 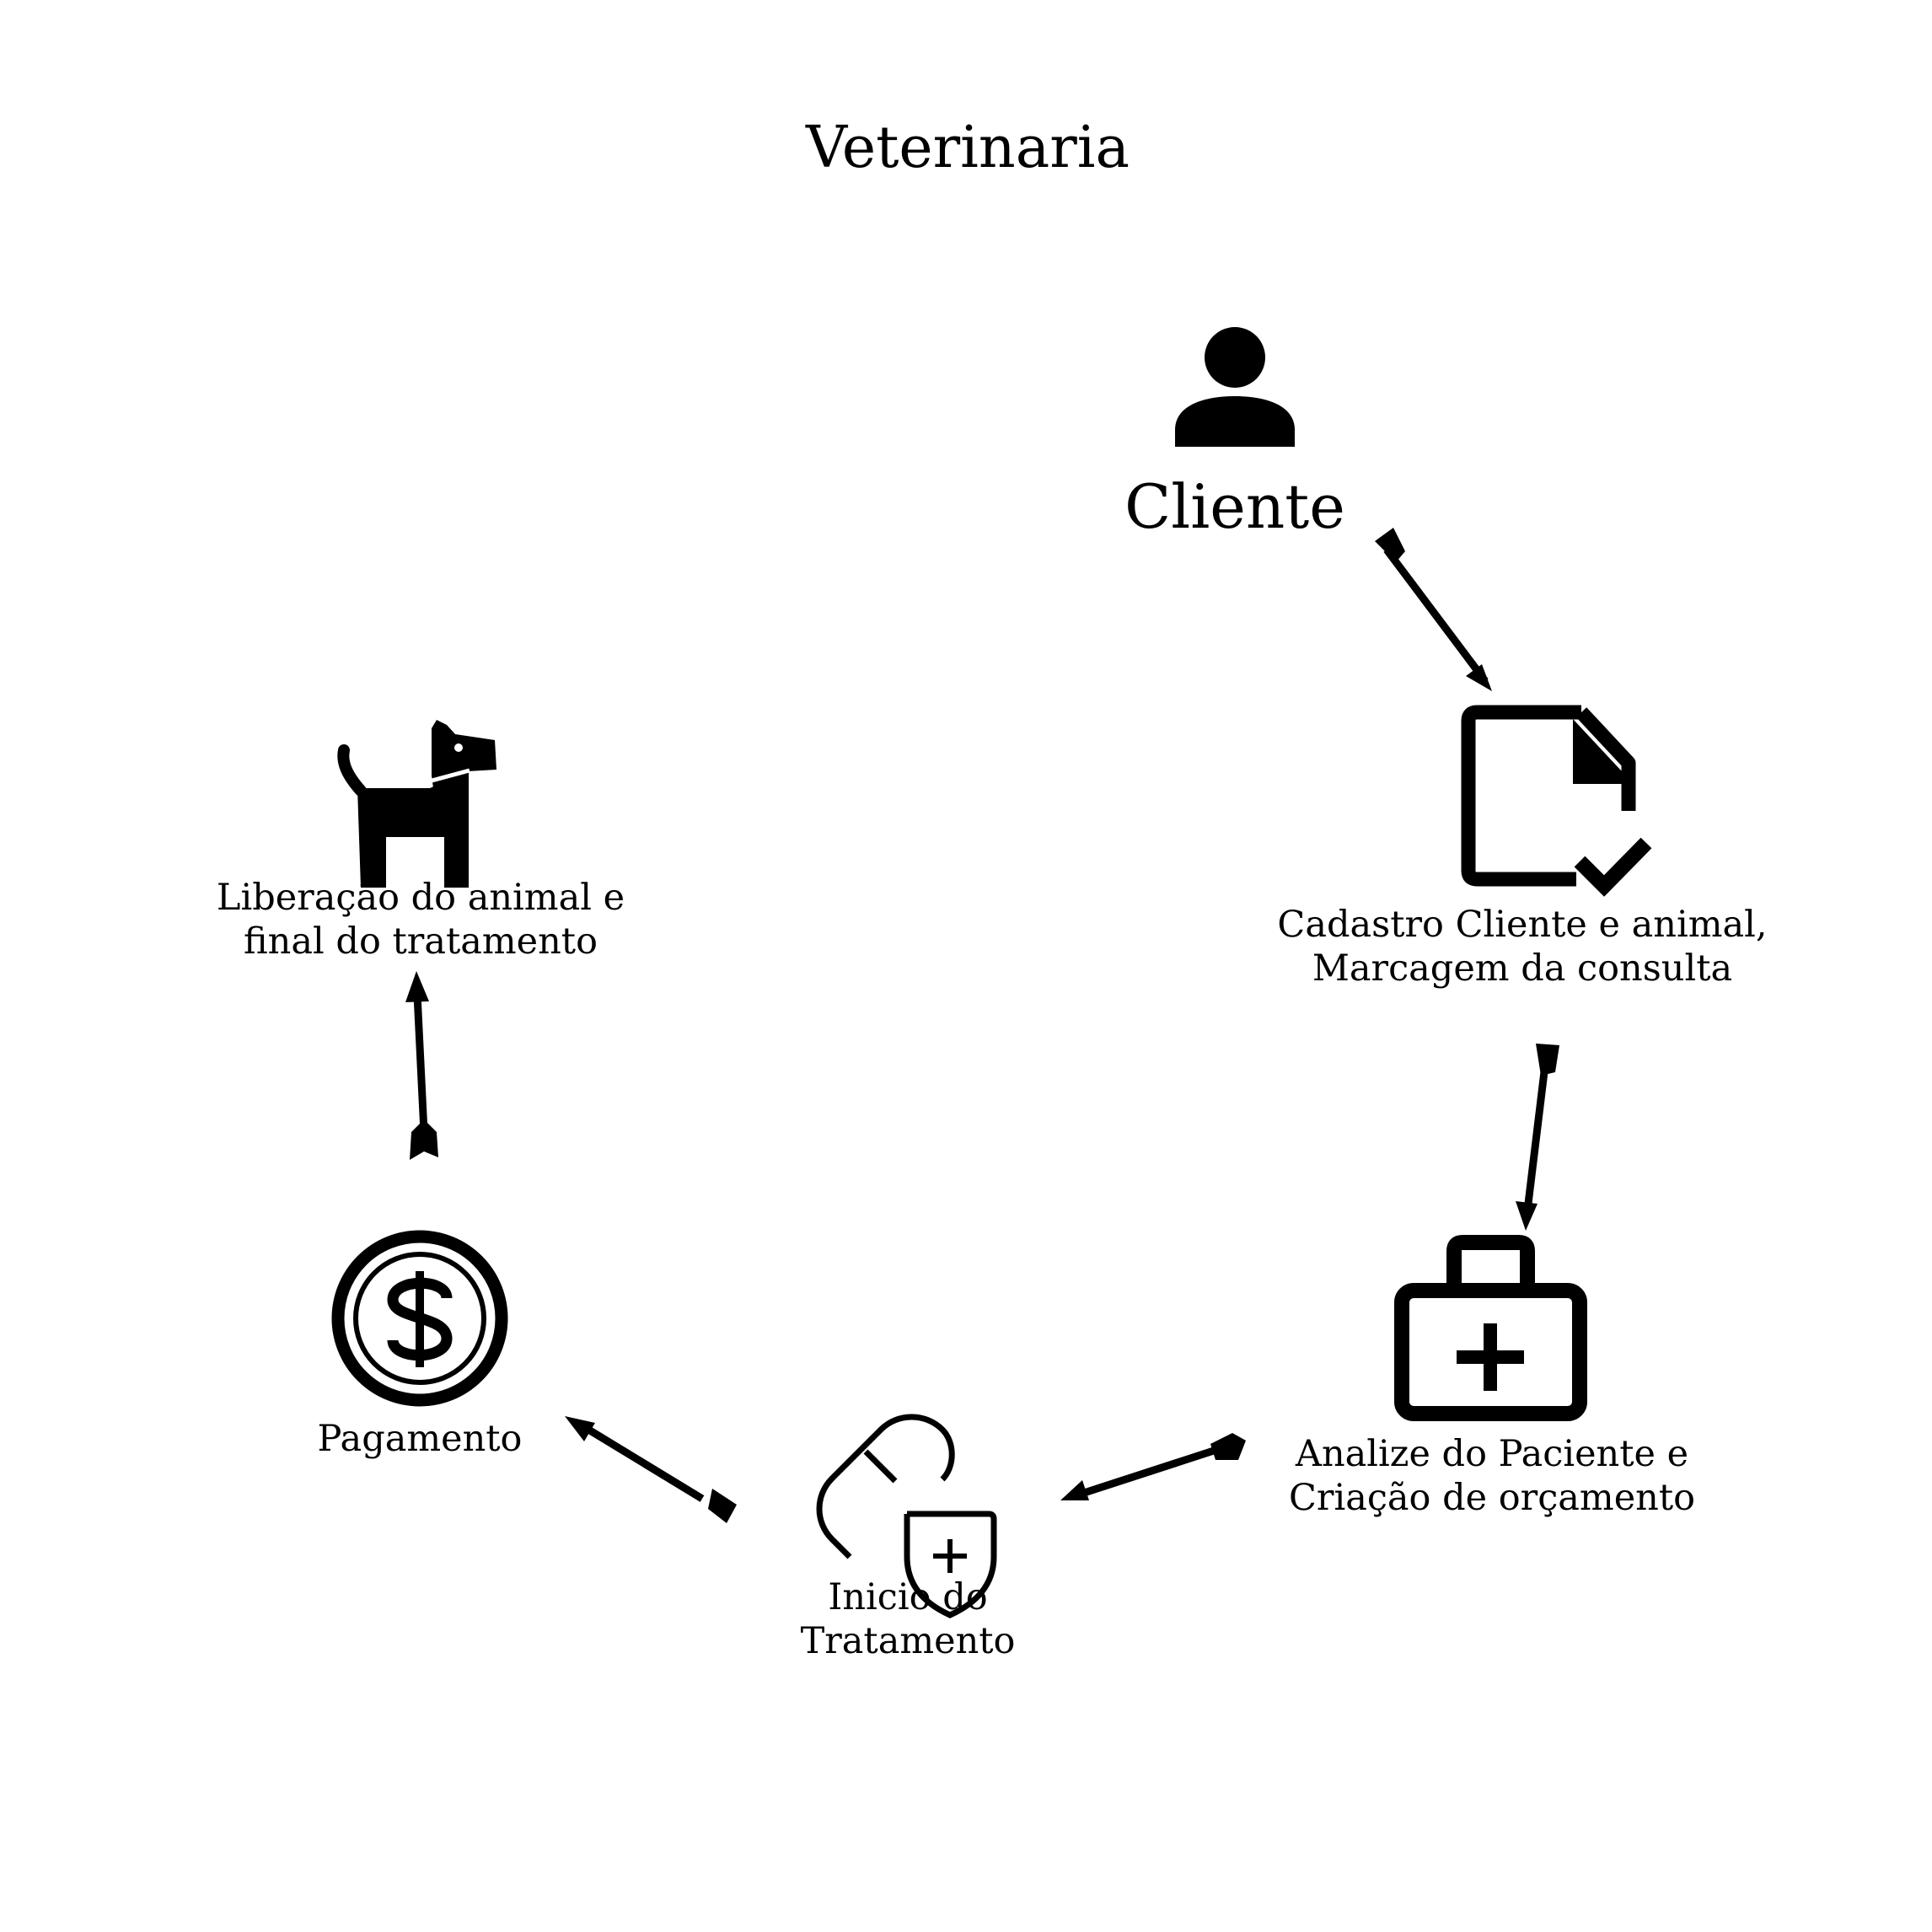 I want to click on step-label-line: Cliente, so click(x=1234, y=506).